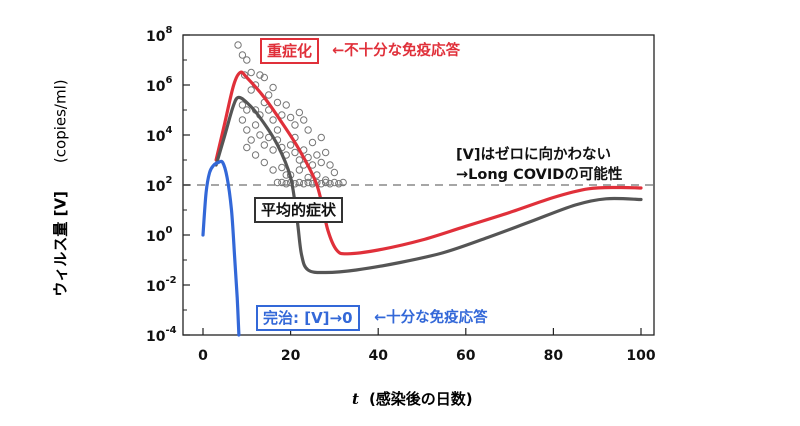 The image size is (800, 426). What do you see at coordinates (431, 318) in the screenshot?
I see `cure-case-note: ←十分な免疫応答` at bounding box center [431, 318].